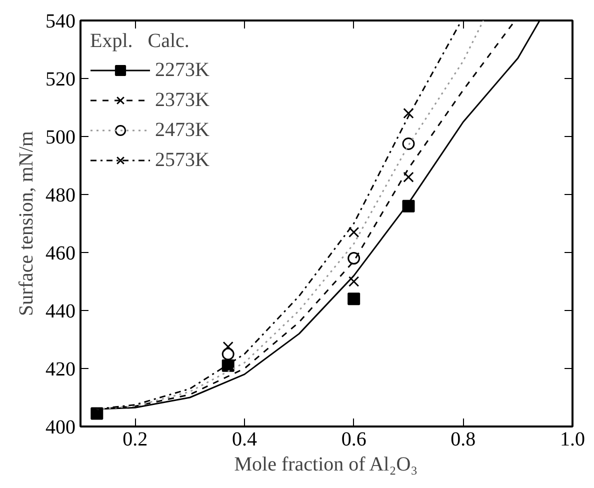  Describe the element at coordinates (182, 70) in the screenshot. I see `legend-label: 2273K` at that location.